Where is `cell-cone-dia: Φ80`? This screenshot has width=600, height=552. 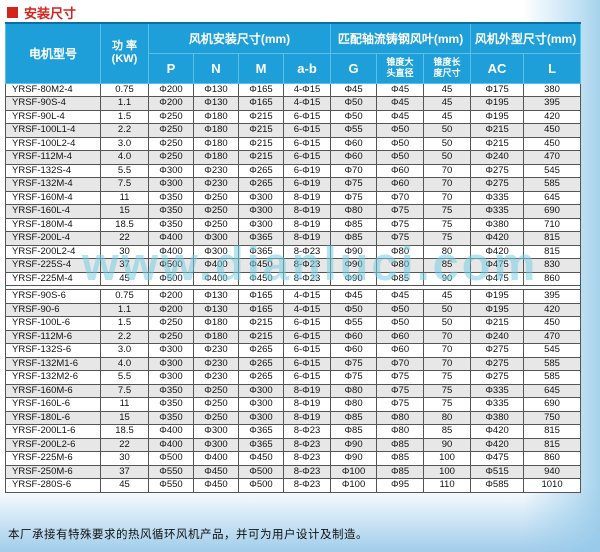
cell-cone-dia: Φ80 is located at coordinates (400, 265).